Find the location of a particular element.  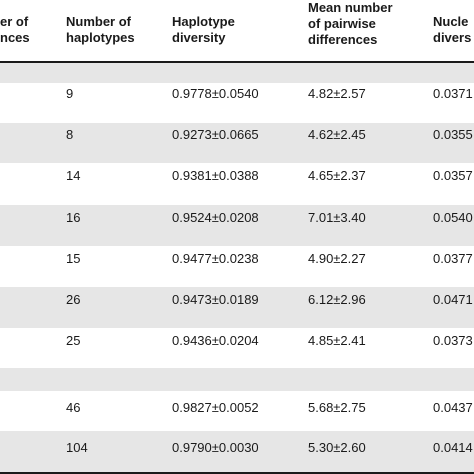

cell-nucleotide-diversity: 0.0355 is located at coordinates (453, 134).